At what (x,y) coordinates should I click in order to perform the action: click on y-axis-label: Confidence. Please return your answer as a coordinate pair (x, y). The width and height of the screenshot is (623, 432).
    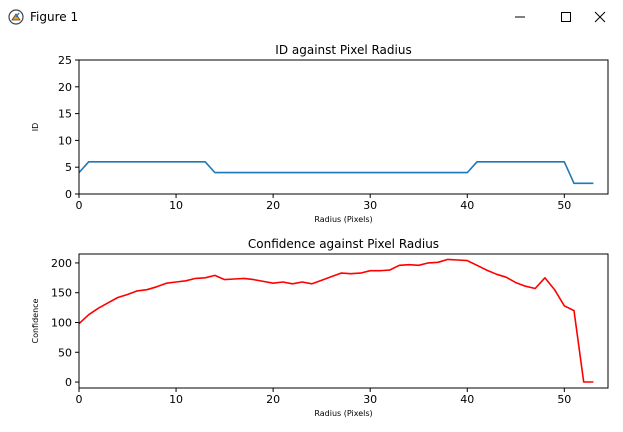
    Looking at the image, I should click on (35, 320).